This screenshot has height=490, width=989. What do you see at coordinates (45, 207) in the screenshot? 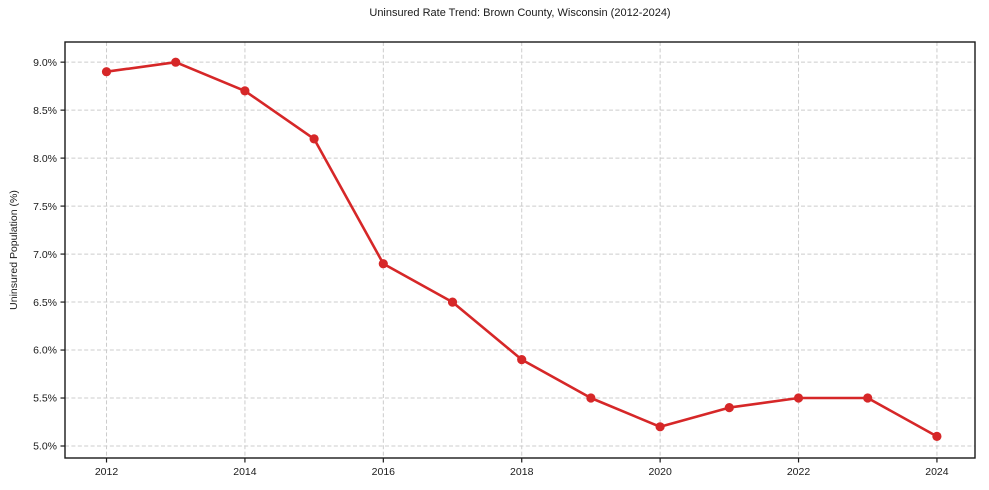
I see `y-tick-label: 7.5%` at bounding box center [45, 207].